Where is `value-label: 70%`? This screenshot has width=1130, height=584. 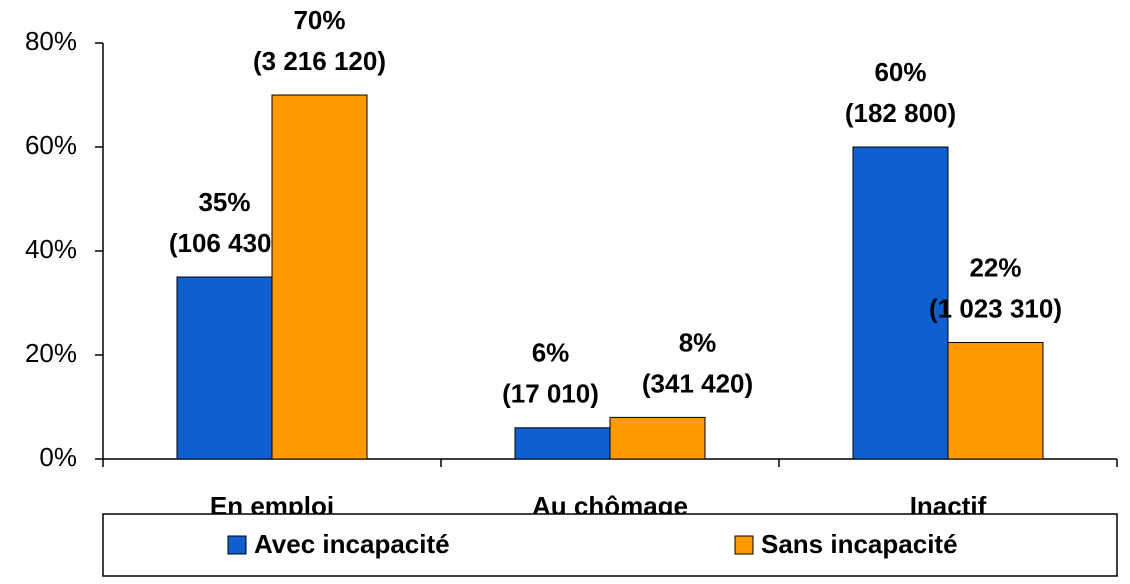
value-label: 70% is located at coordinates (319, 20).